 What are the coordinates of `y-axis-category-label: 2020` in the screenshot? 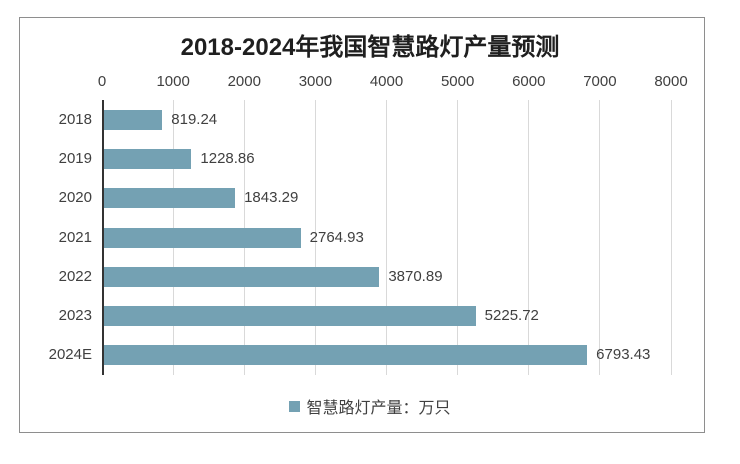 It's located at (75, 198).